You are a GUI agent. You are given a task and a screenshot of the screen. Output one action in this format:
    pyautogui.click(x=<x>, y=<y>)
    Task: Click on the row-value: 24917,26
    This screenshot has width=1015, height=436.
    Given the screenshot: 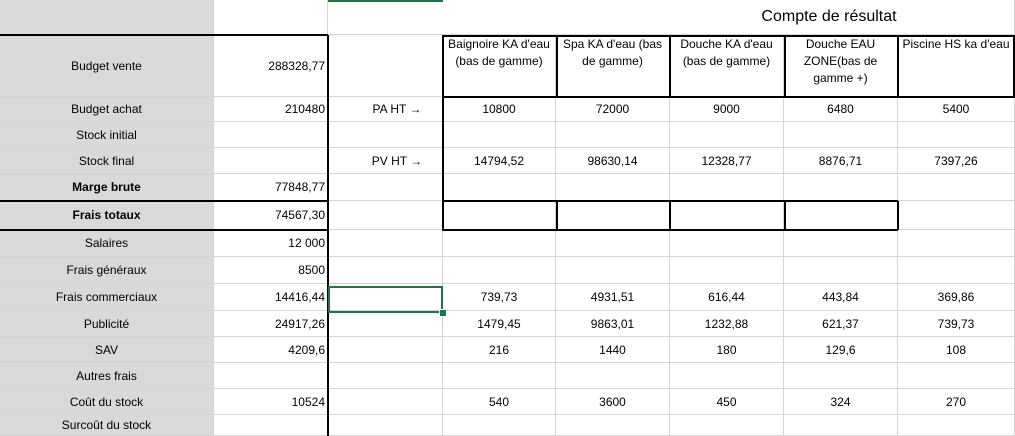 What is the action you would take?
    pyautogui.click(x=271, y=324)
    